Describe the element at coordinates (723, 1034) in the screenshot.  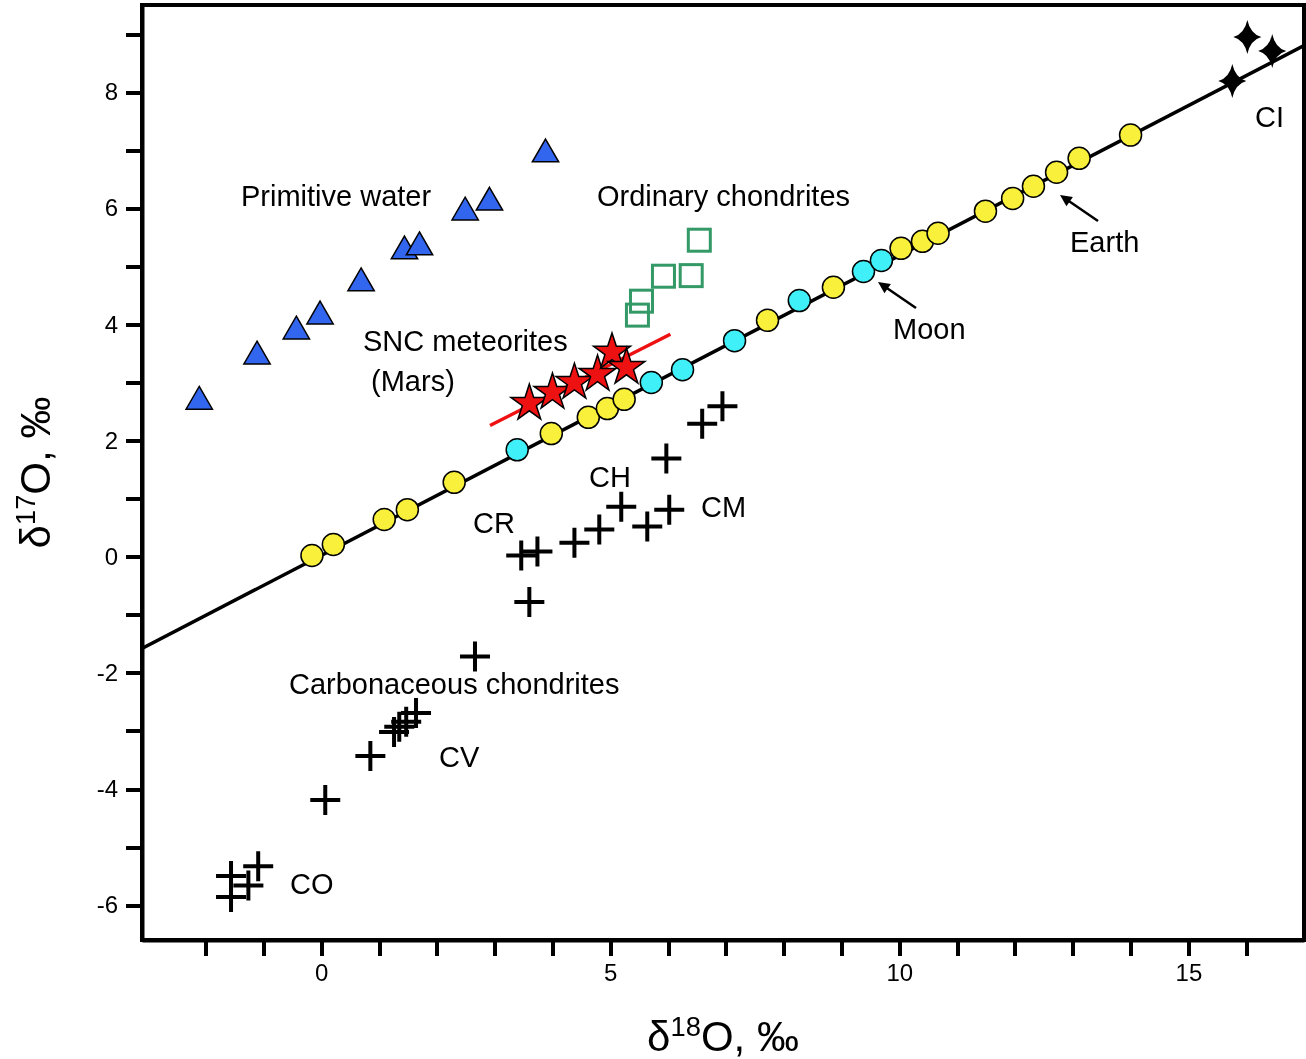
I see `x-axis-title: δ$^{18}$O, ‰` at that location.